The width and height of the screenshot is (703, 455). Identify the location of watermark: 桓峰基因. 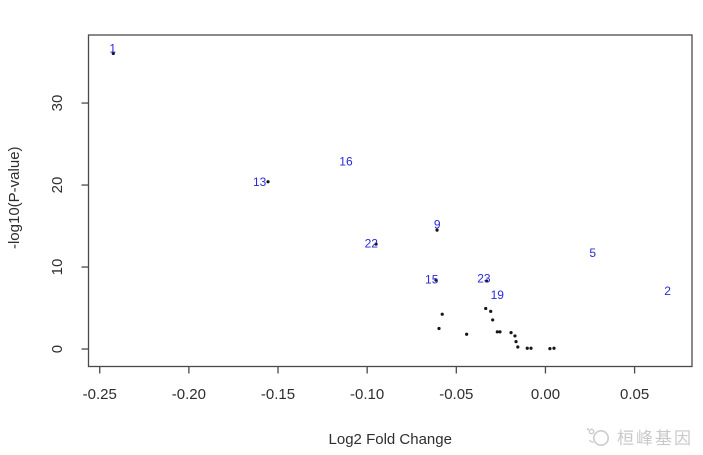
(639, 436).